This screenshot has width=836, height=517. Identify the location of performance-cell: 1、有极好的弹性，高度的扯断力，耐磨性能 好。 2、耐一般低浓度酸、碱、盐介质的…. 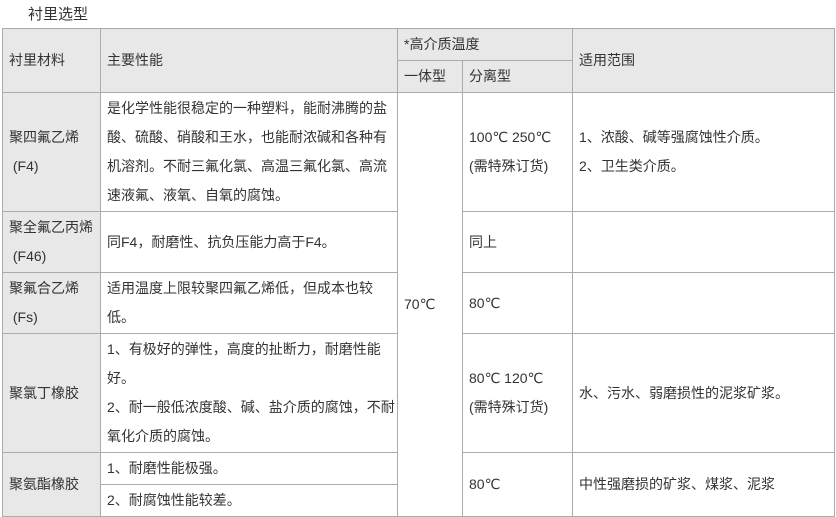
(249, 393).